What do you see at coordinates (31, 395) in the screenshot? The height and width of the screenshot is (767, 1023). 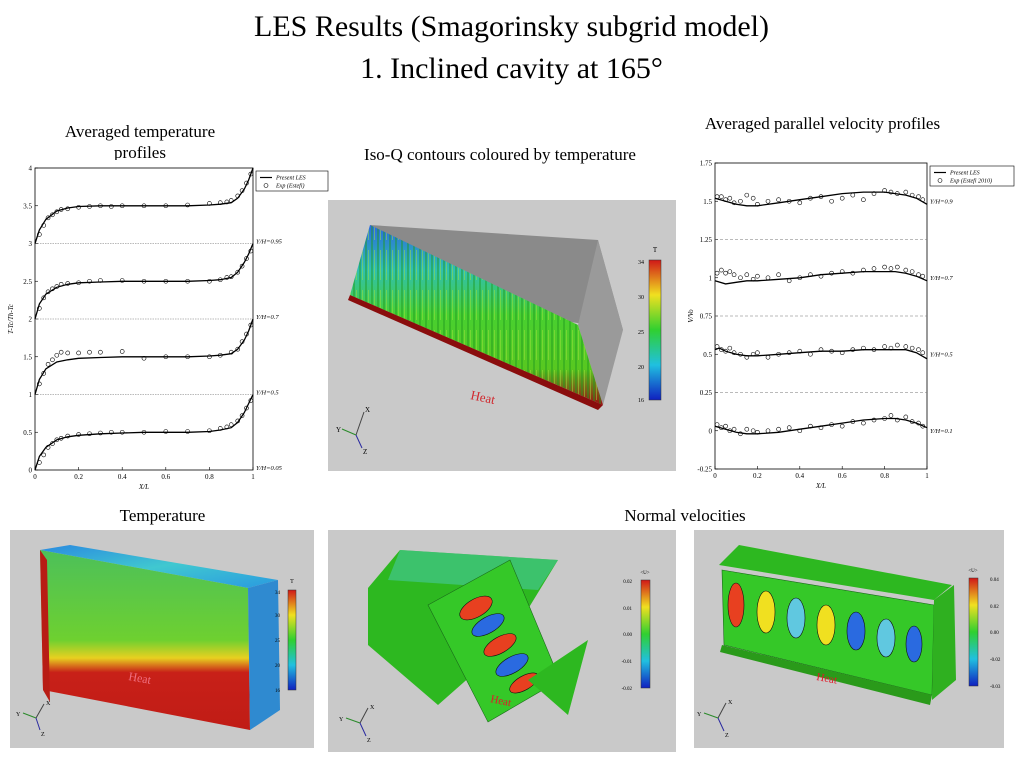 I see `y-tick-label: 1` at bounding box center [31, 395].